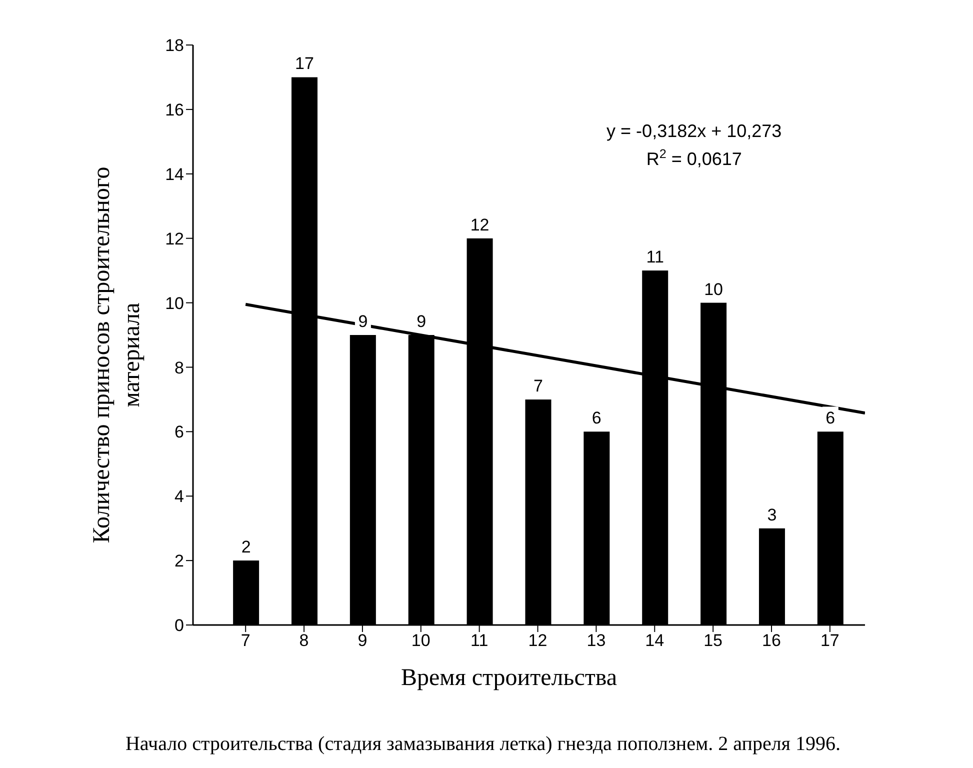 The image size is (973, 768). I want to click on annotation: R$^{2}$ = 0,0617, so click(694, 158).